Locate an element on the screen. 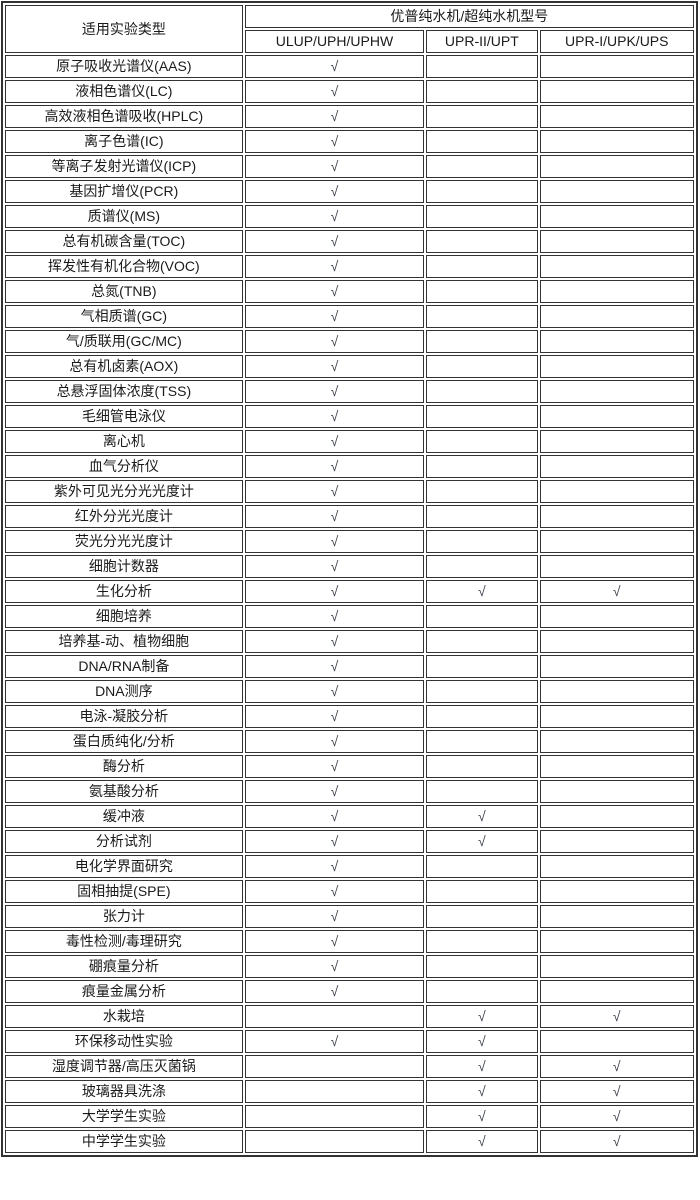 Image resolution: width=700 pixels, height=1200 pixels. experiment-type-label: 血气分析仪 is located at coordinates (124, 466).